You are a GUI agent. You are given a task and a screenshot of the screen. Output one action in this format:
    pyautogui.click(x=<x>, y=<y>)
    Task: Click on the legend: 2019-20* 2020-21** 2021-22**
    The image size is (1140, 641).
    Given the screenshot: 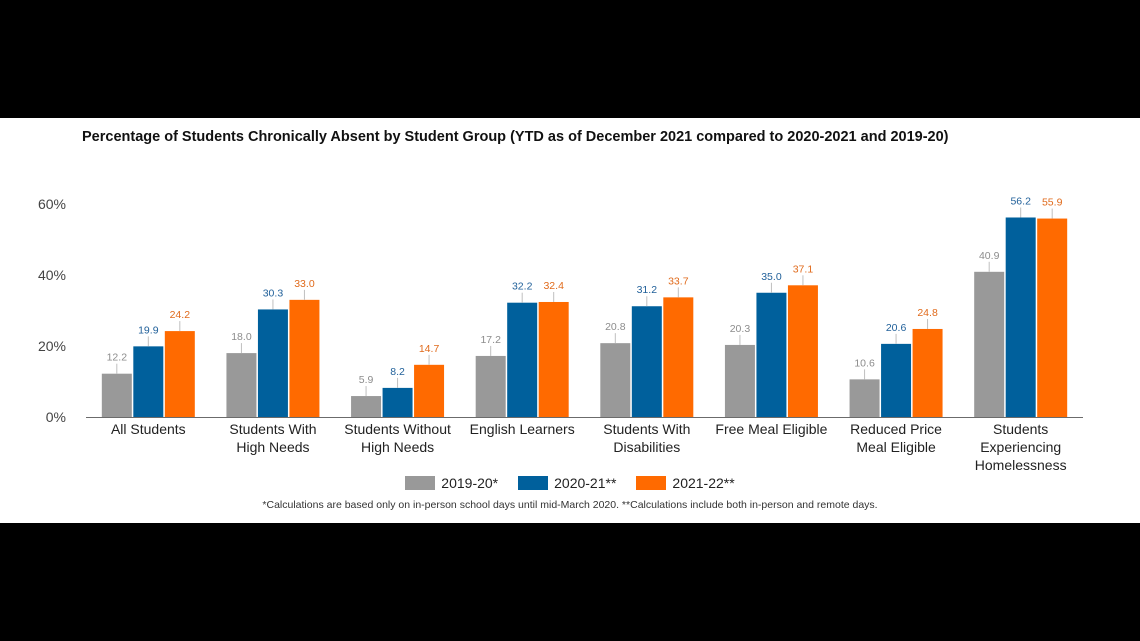 What is the action you would take?
    pyautogui.click(x=570, y=483)
    